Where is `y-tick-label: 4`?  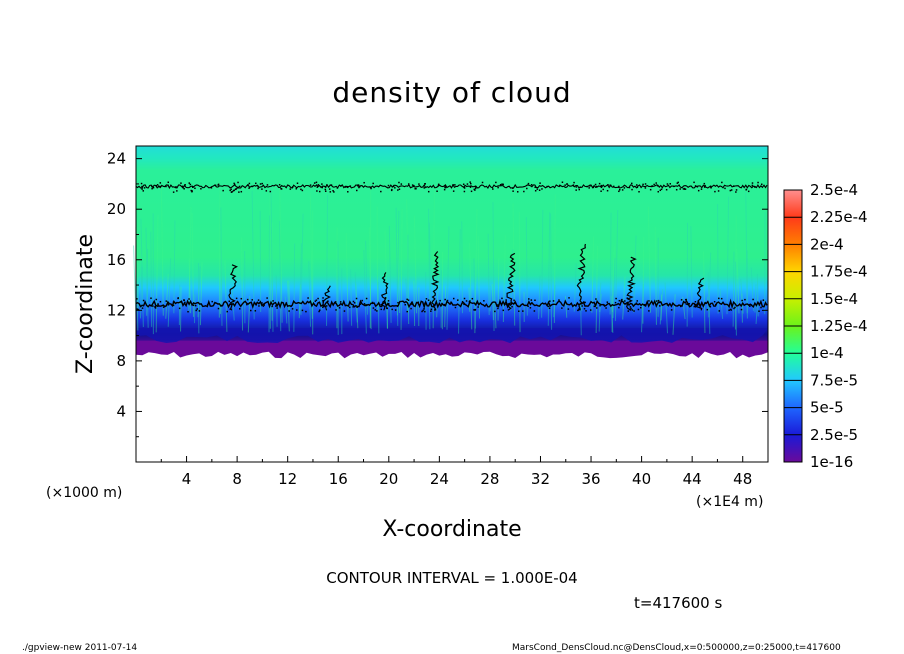 y-tick-label: 4 is located at coordinates (121, 411).